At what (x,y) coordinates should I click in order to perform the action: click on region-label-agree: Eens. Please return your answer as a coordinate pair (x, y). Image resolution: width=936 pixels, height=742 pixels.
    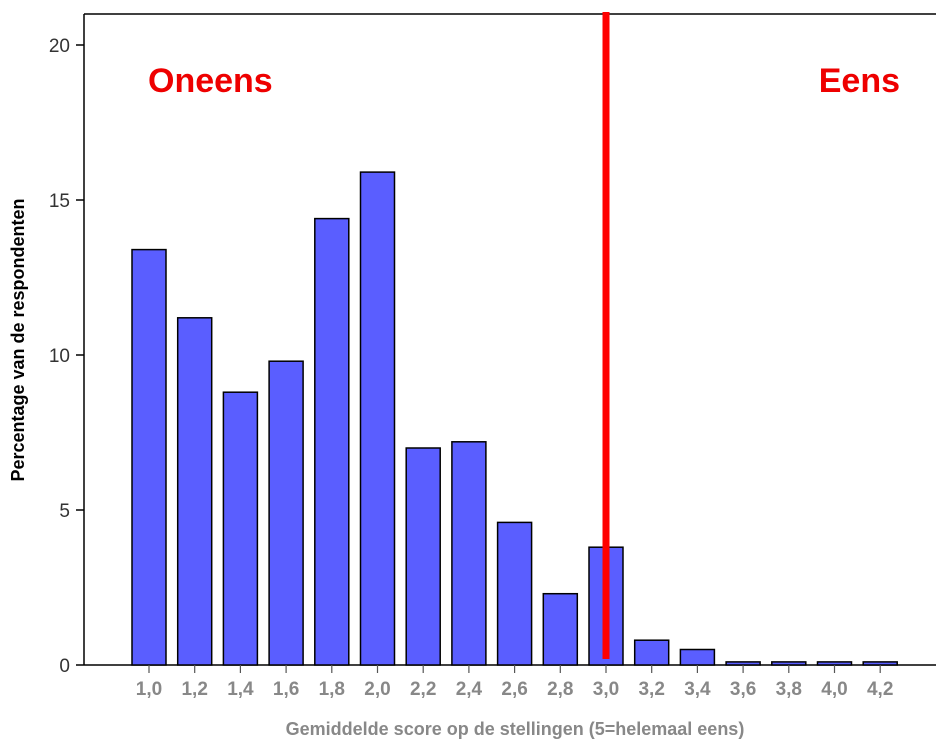
    Looking at the image, I should click on (859, 81).